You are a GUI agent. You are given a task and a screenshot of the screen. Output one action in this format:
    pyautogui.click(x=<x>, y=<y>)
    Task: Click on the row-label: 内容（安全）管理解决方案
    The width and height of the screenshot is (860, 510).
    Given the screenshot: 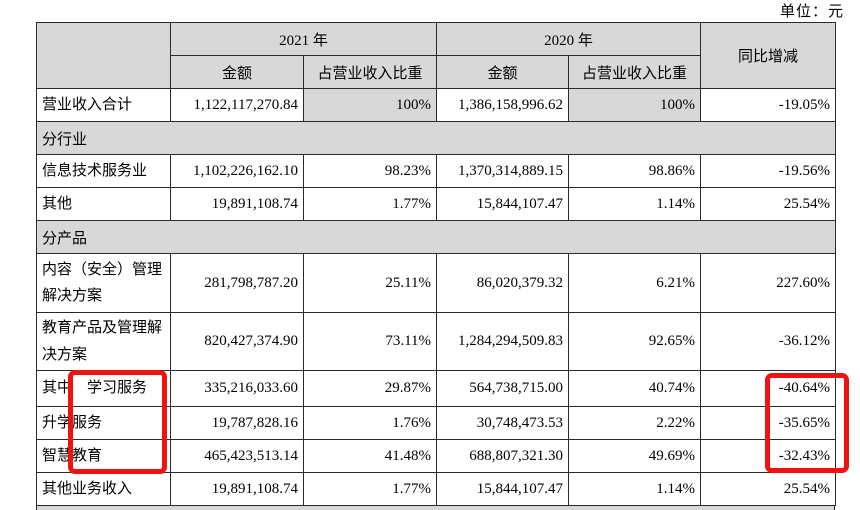 What is the action you would take?
    pyautogui.click(x=103, y=283)
    